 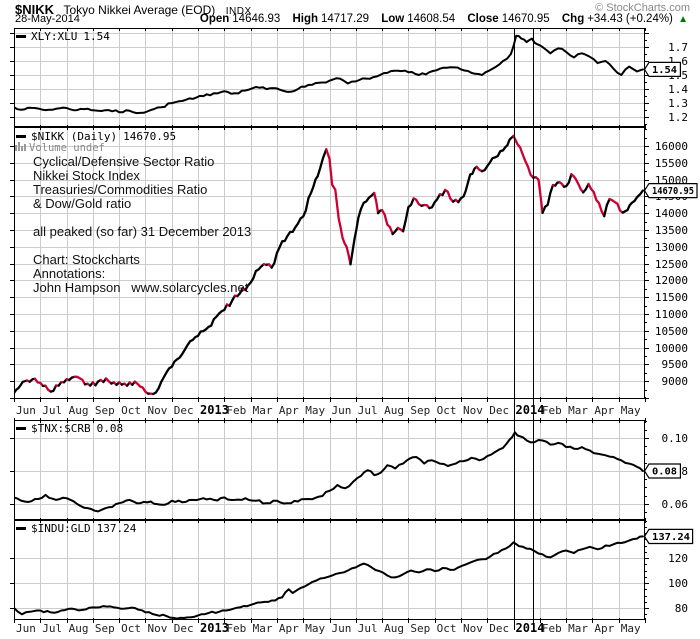 What do you see at coordinates (329, 74) in the screenshot?
I see `series-xly_xlu` at bounding box center [329, 74].